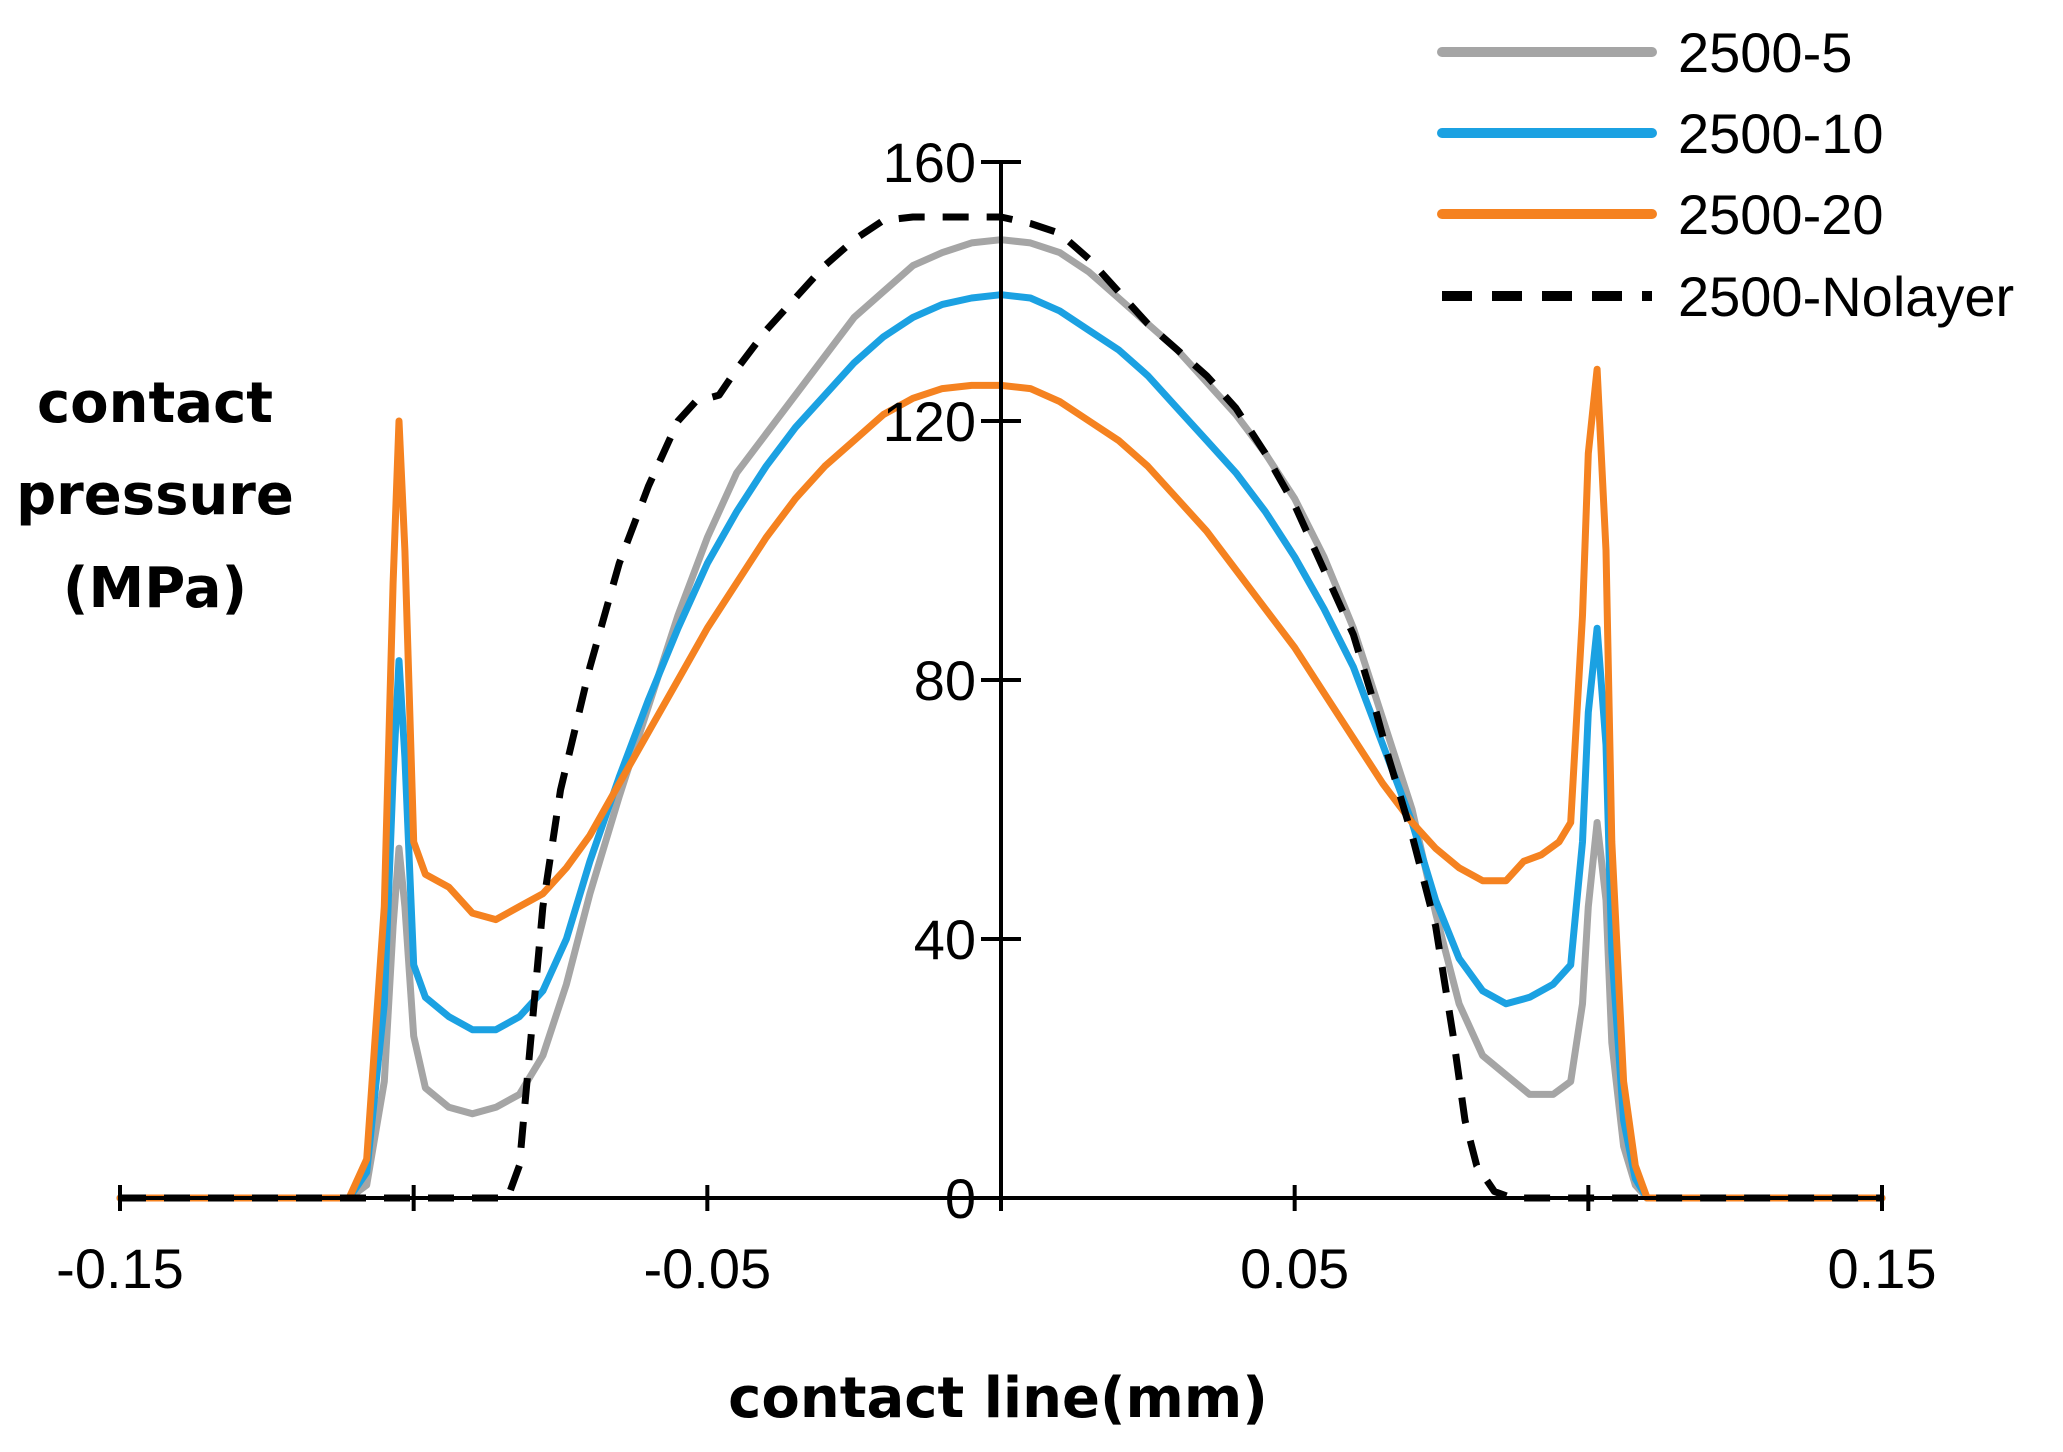 This screenshot has height=1452, width=2063. I want to click on x-tick-label: 0.05, so click(1294, 1268).